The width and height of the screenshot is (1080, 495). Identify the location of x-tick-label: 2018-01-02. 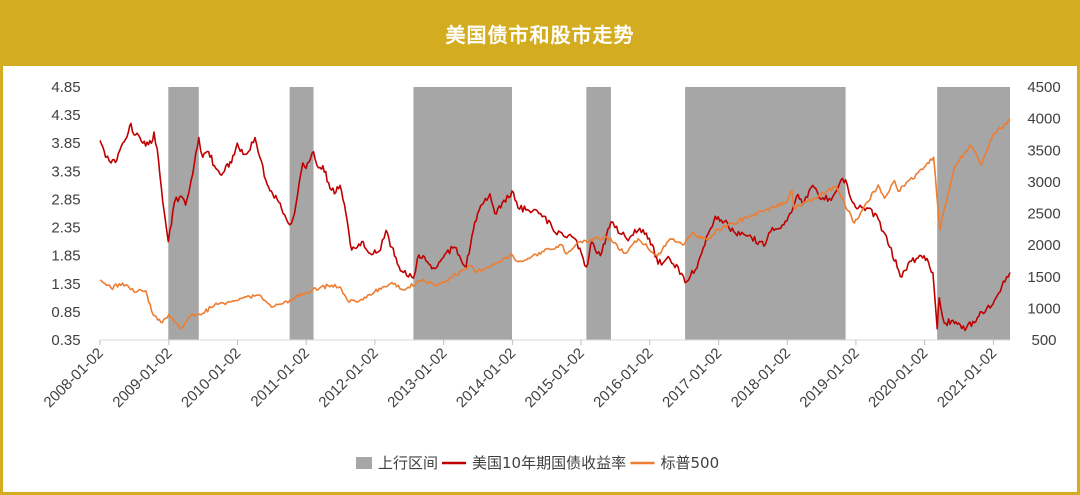
(761, 378).